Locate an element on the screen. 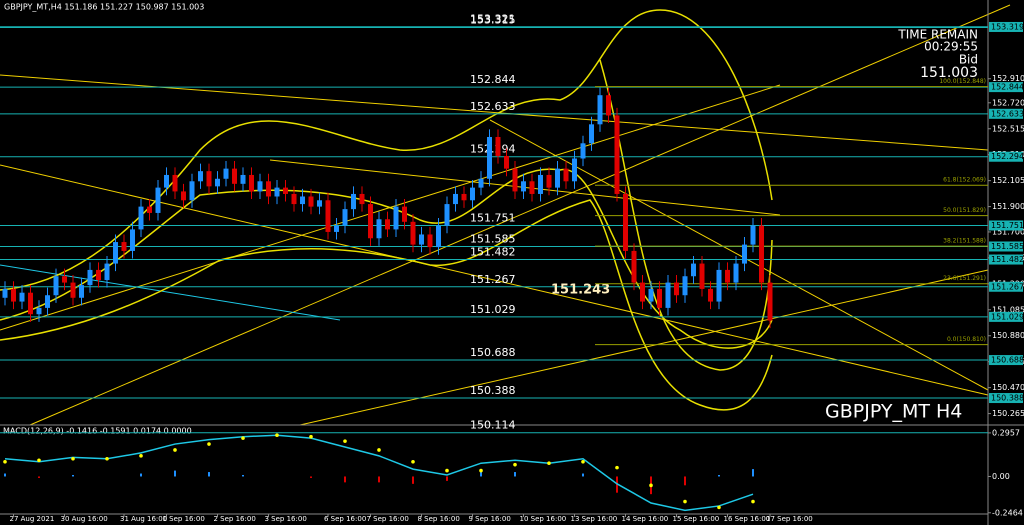 This screenshot has height=525, width=1024. info-label: Bid is located at coordinates (968, 60).